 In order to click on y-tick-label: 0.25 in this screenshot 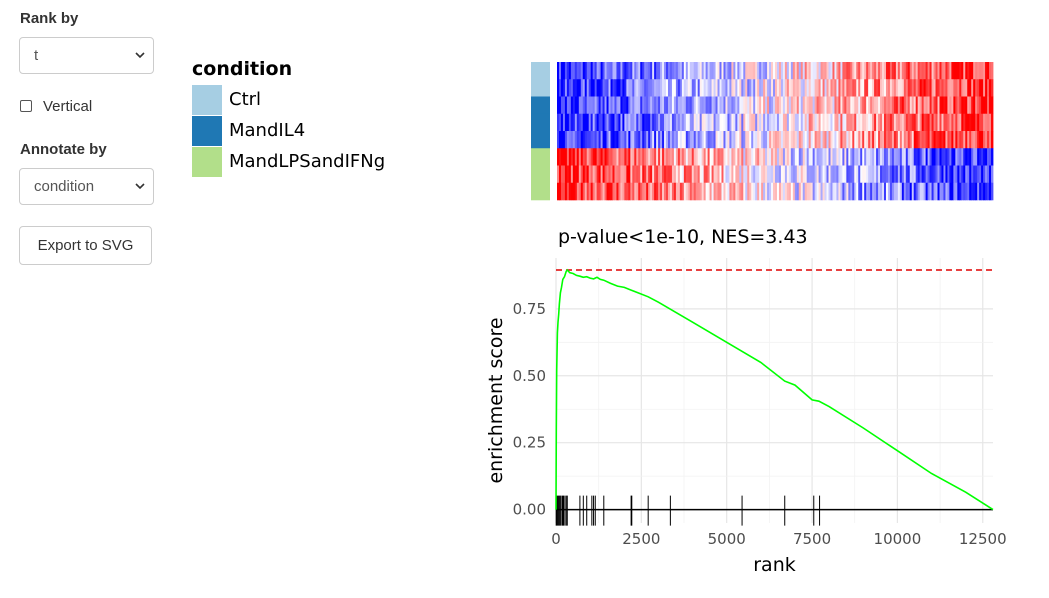, I will do `click(529, 443)`.